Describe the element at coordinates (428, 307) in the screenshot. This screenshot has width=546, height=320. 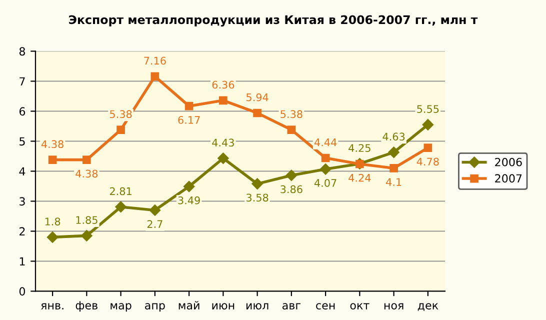
I see `x-tick-label: дек` at that location.